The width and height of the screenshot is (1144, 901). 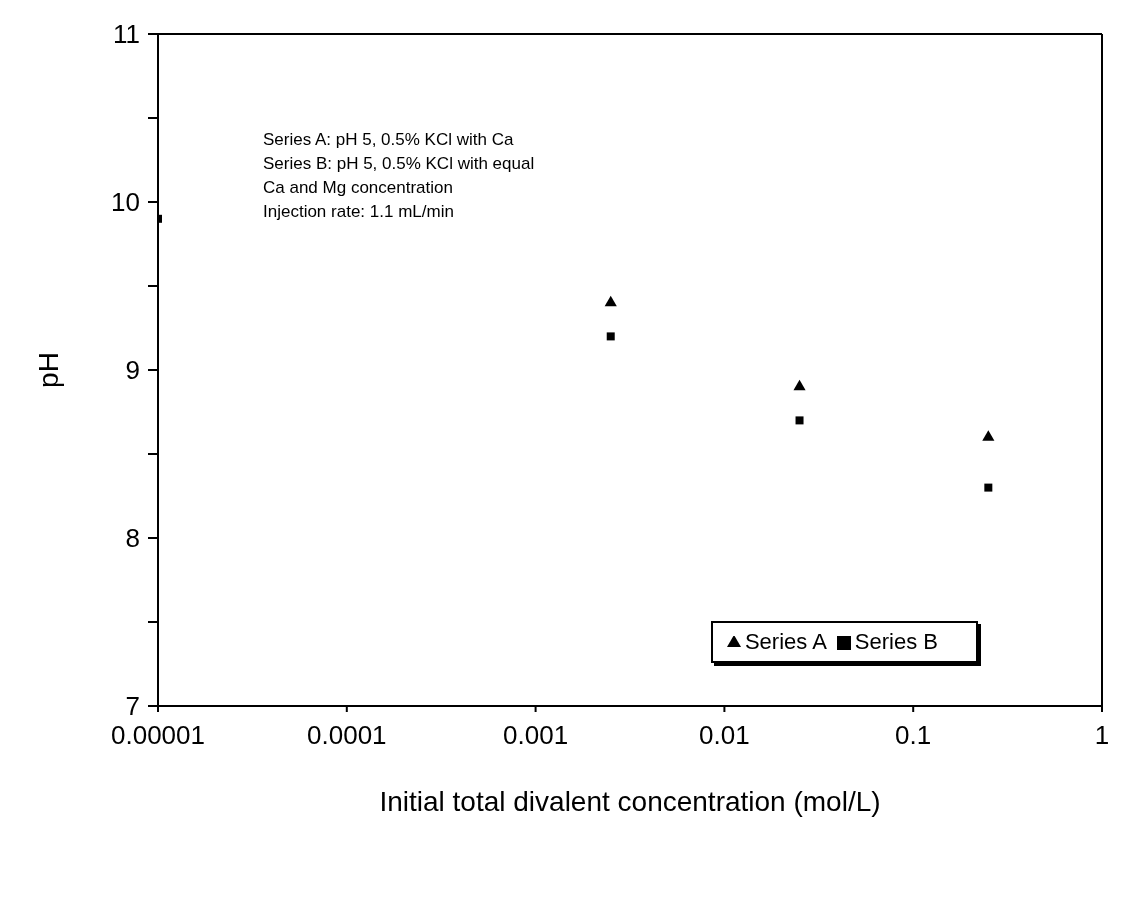 What do you see at coordinates (132, 706) in the screenshot?
I see `y-tick-label: 7` at bounding box center [132, 706].